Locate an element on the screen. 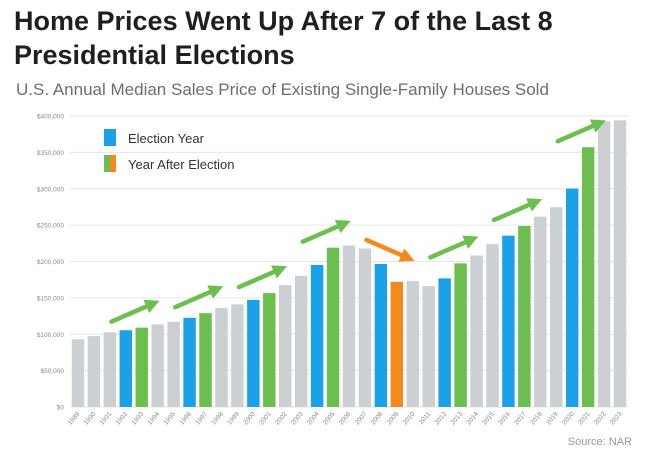 This screenshot has height=461, width=656. y-tick-label: $350,000 is located at coordinates (50, 153).